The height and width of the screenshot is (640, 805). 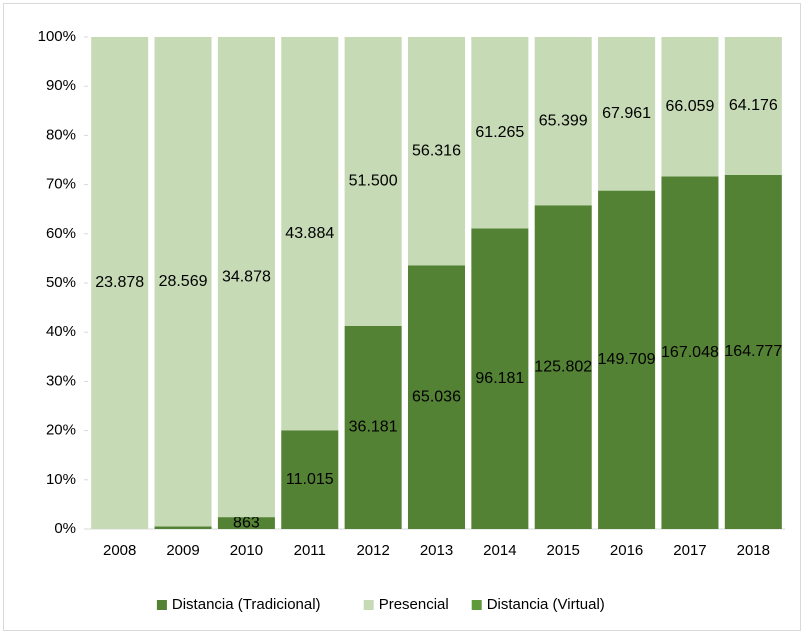 I want to click on data-label: 34.878, so click(x=246, y=276).